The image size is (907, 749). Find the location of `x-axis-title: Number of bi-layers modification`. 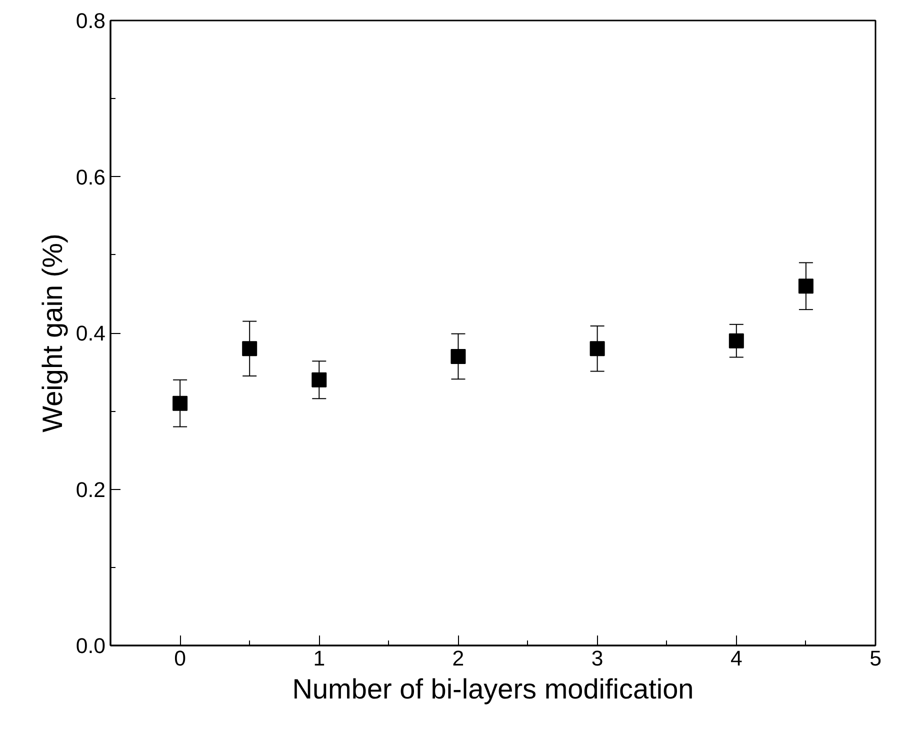

x-axis-title: Number of bi-layers modification is located at coordinates (493, 689).